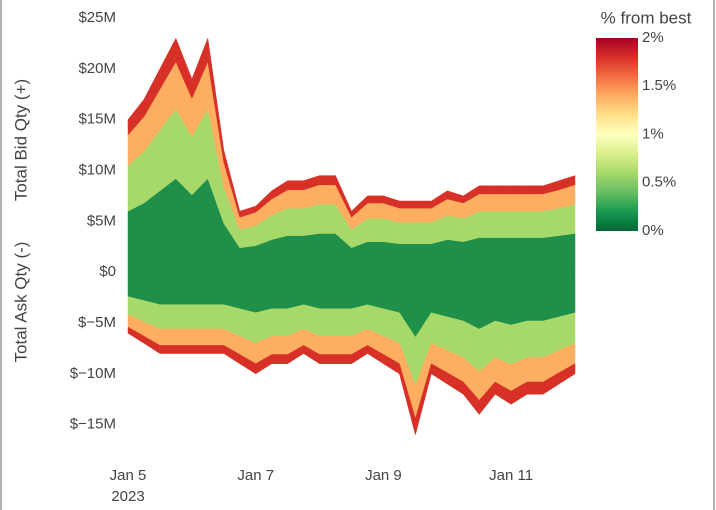 This screenshot has width=716, height=510. What do you see at coordinates (97, 119) in the screenshot?
I see `y-tick-label: $15M` at bounding box center [97, 119].